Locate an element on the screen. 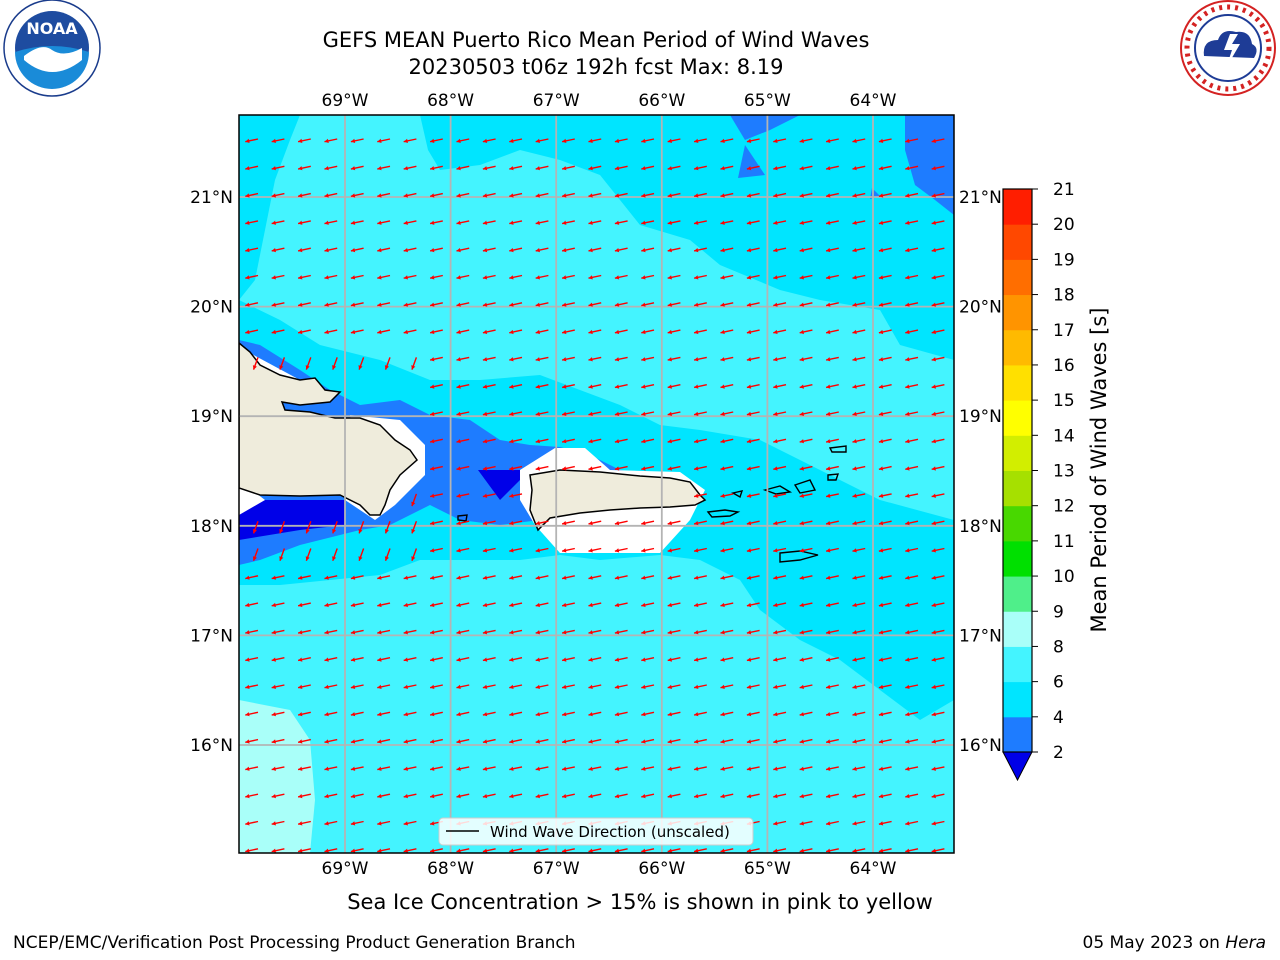  lon-tick-labels-top: 69°W 68°W 67°W 66°W 65°W 64°W is located at coordinates (609, 101).